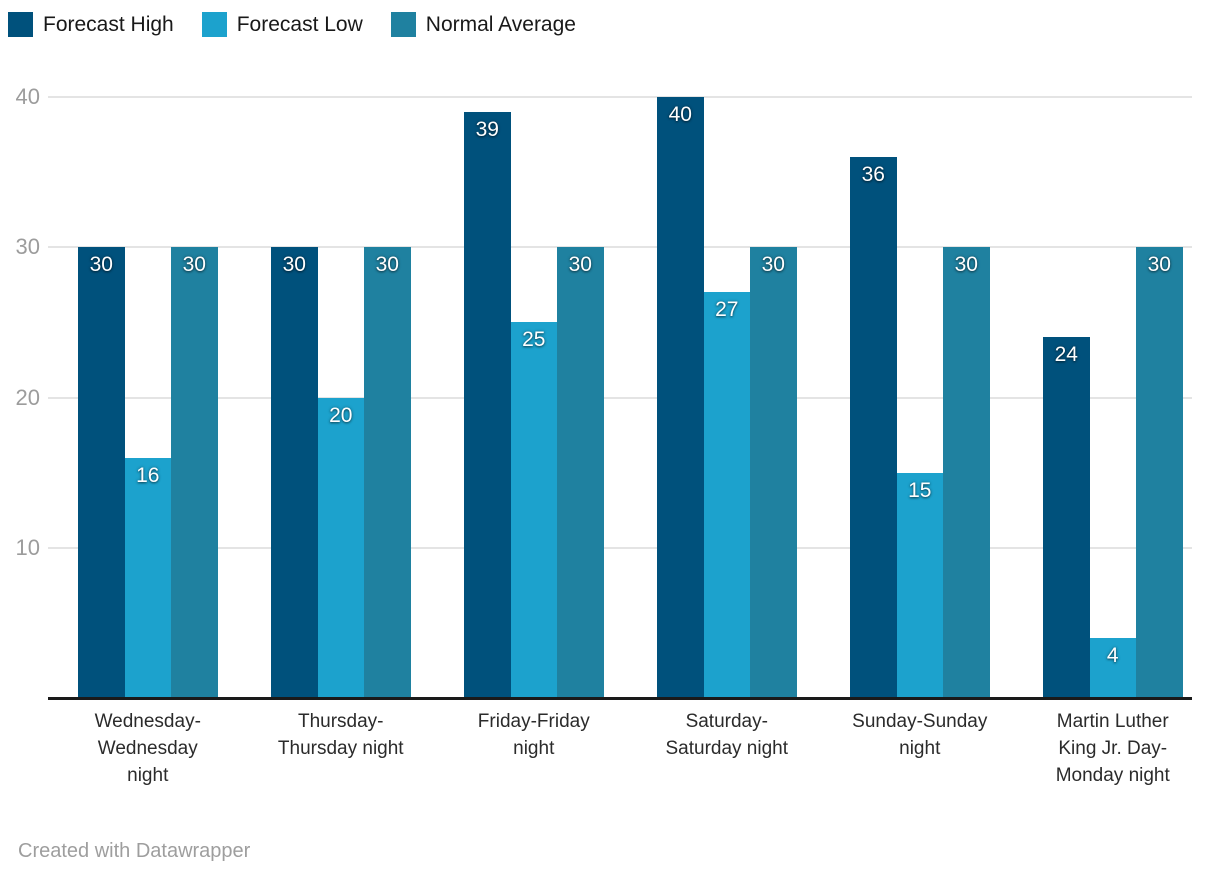 This screenshot has height=876, width=1220. Describe the element at coordinates (487, 130) in the screenshot. I see `bar-value-label: 39` at that location.